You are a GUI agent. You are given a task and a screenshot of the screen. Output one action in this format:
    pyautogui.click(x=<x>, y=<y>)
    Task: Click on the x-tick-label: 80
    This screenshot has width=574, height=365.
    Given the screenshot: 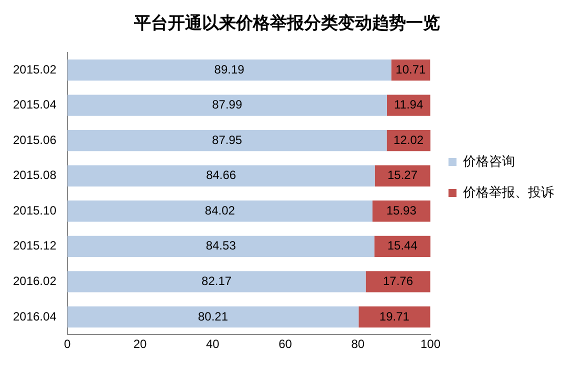 What is the action you would take?
    pyautogui.click(x=358, y=344)
    